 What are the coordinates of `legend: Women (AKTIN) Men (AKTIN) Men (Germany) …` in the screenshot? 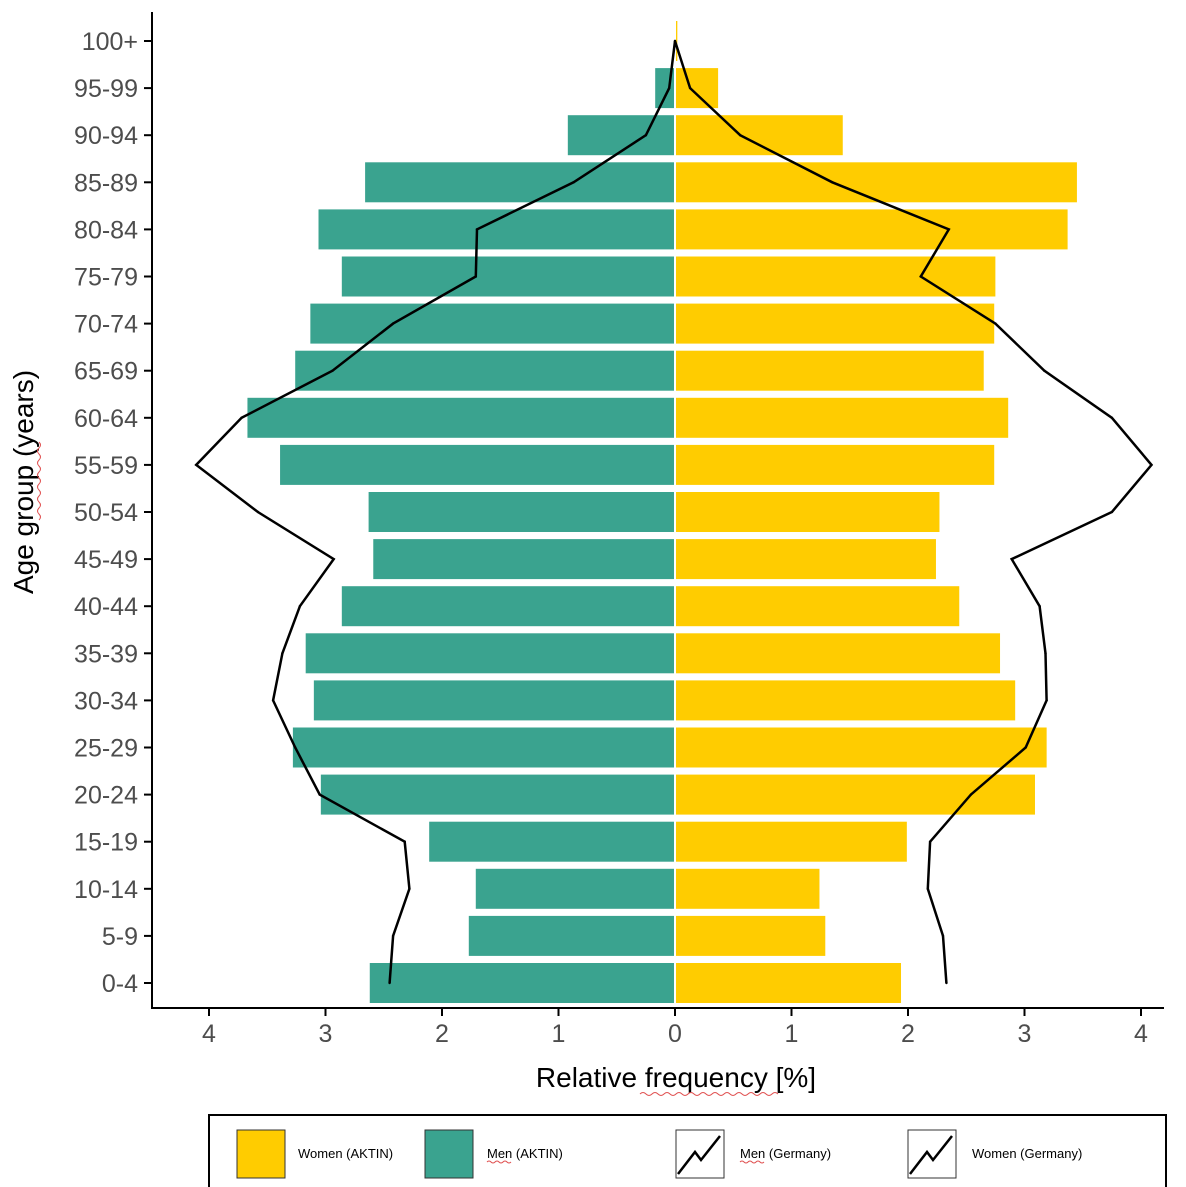 It's located at (687, 1150).